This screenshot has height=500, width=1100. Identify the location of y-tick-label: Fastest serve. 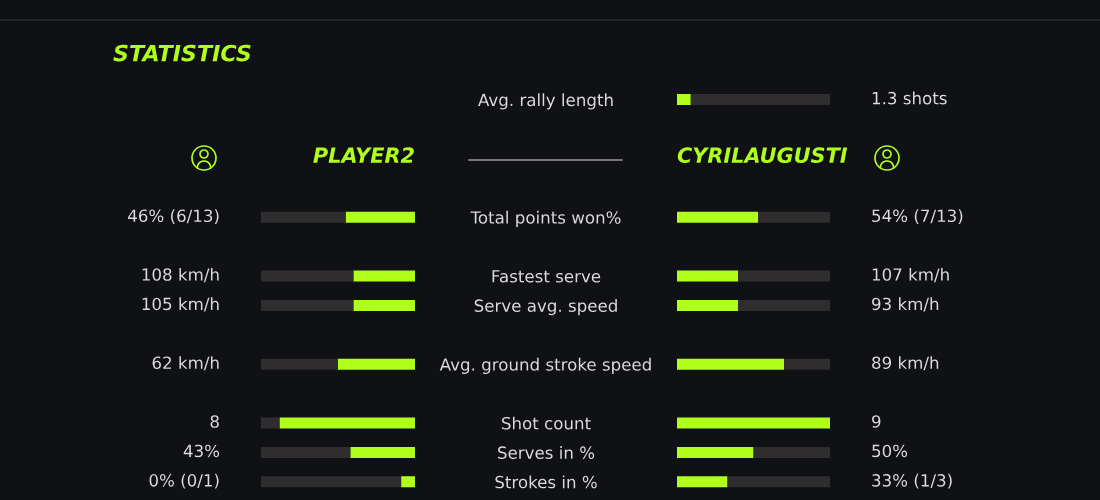
(546, 276).